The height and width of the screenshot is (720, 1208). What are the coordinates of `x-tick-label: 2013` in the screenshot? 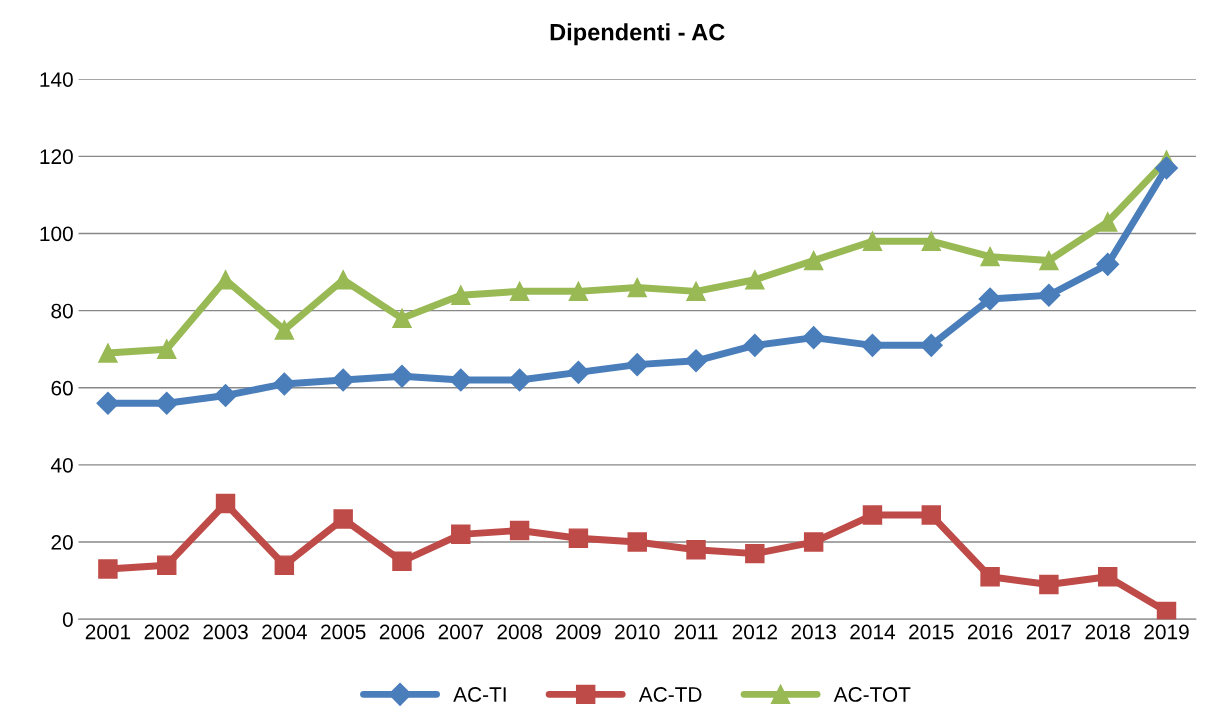 It's located at (813, 632).